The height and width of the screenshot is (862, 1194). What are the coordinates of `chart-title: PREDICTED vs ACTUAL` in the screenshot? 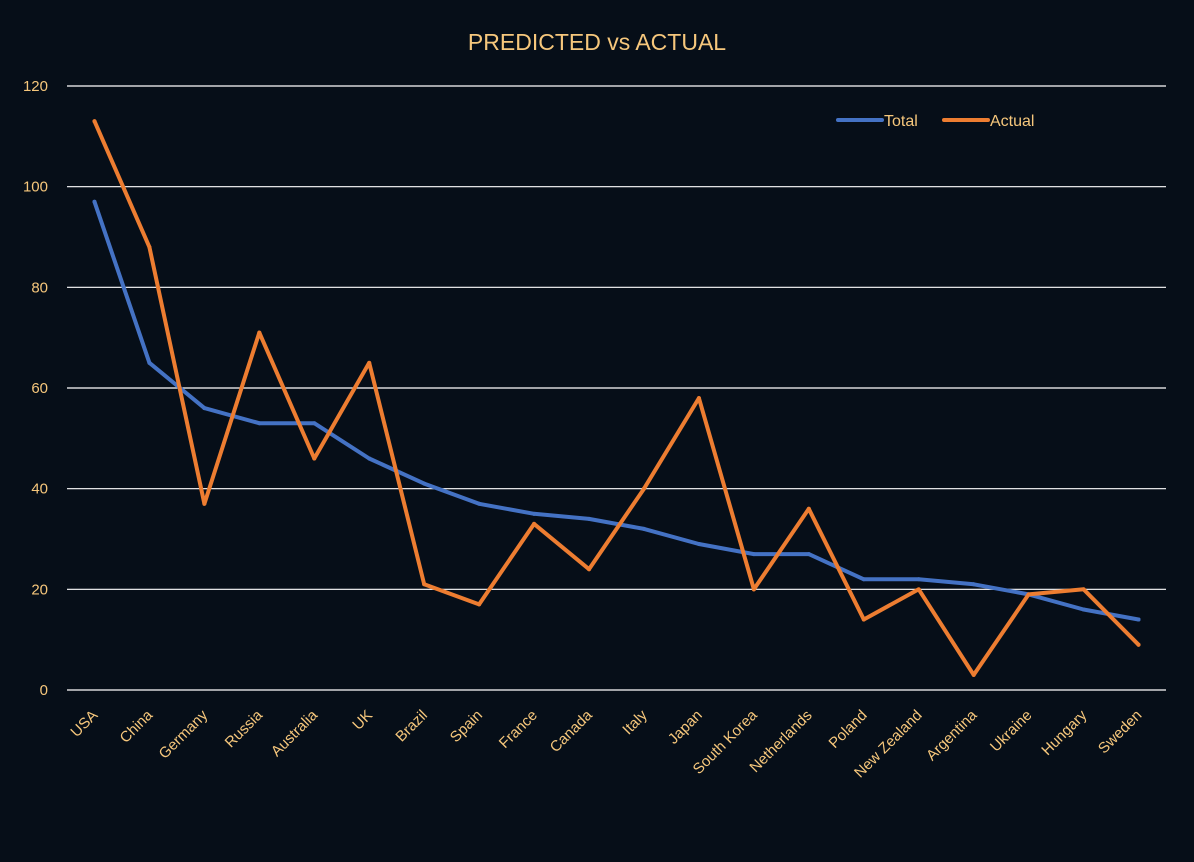 It's located at (597, 42).